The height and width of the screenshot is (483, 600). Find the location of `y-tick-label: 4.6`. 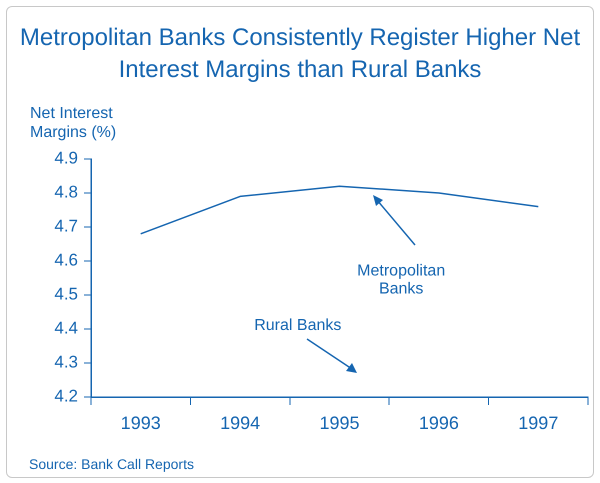

y-tick-label: 4.6 is located at coordinates (66, 260).